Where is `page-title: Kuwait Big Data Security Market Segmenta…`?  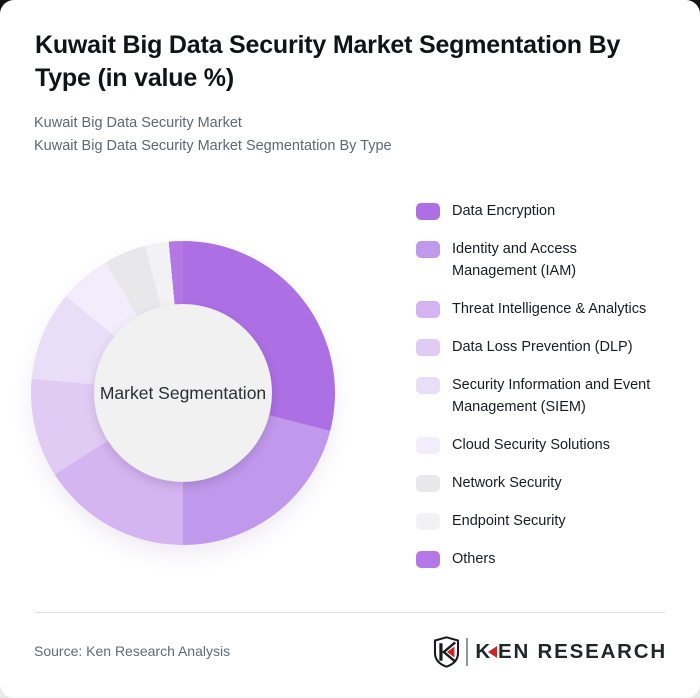
page-title: Kuwait Big Data Security Market Segmenta… is located at coordinates (328, 61).